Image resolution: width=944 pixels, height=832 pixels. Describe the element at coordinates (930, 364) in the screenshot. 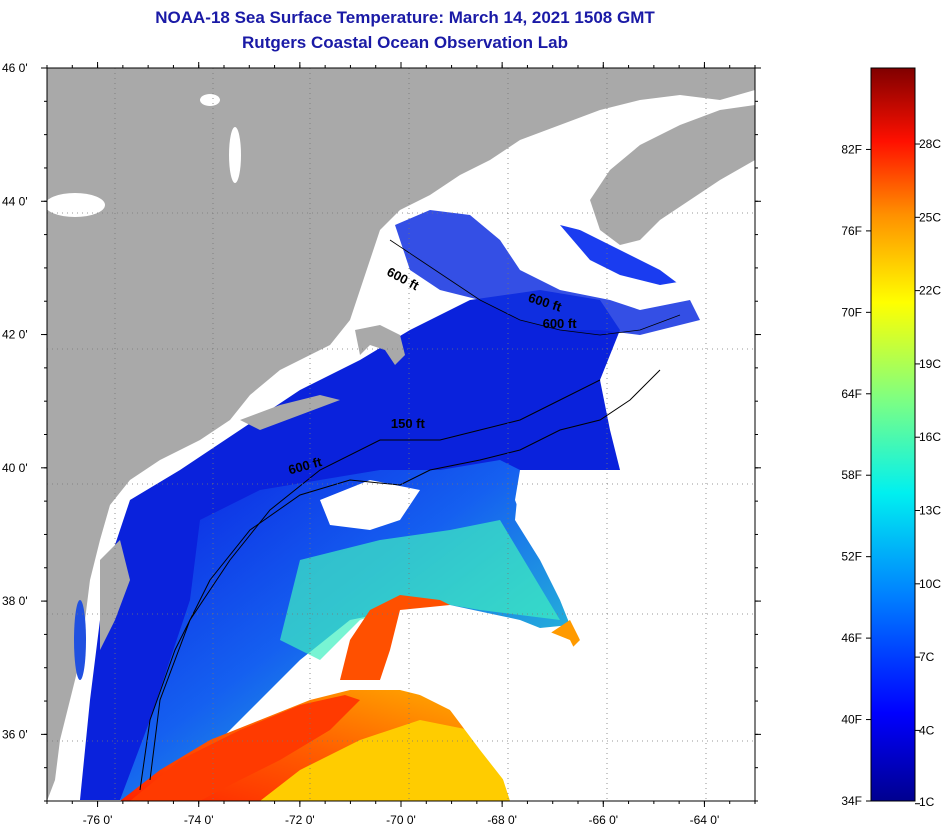

I see `colorbar-c-label: 19C` at that location.